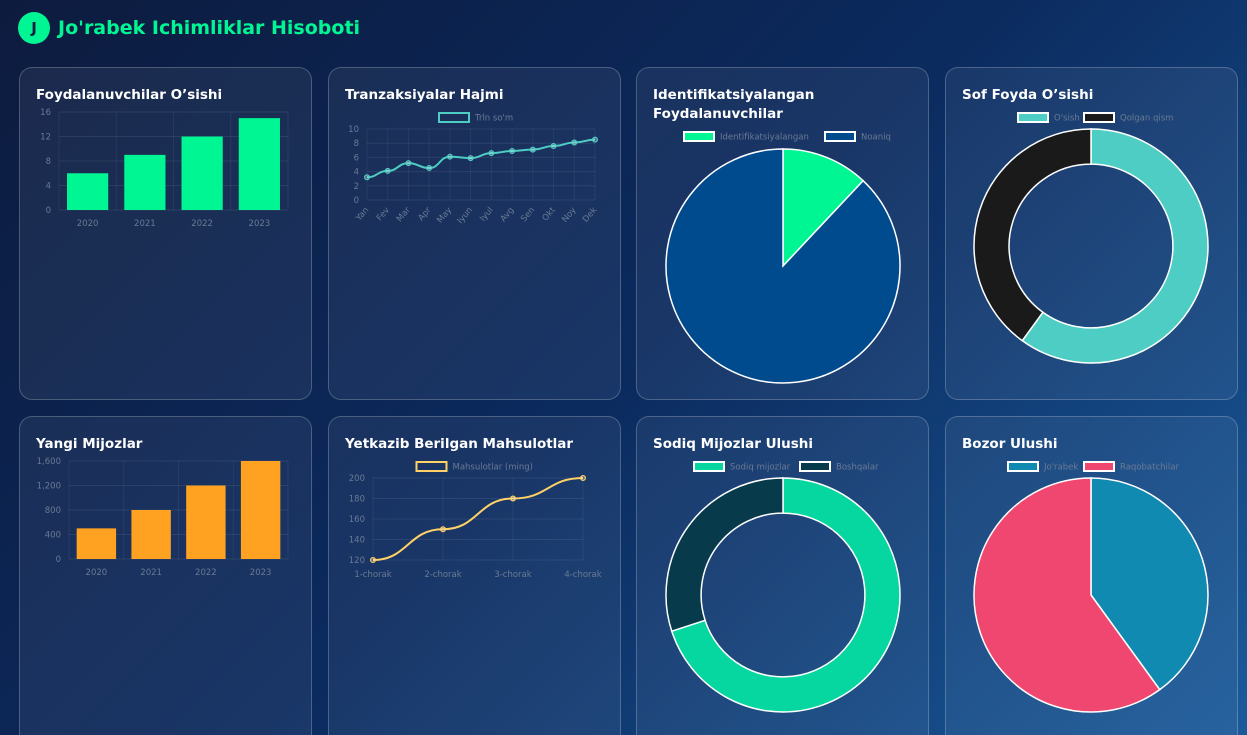  I want to click on y-tick-label: 6, so click(356, 158).